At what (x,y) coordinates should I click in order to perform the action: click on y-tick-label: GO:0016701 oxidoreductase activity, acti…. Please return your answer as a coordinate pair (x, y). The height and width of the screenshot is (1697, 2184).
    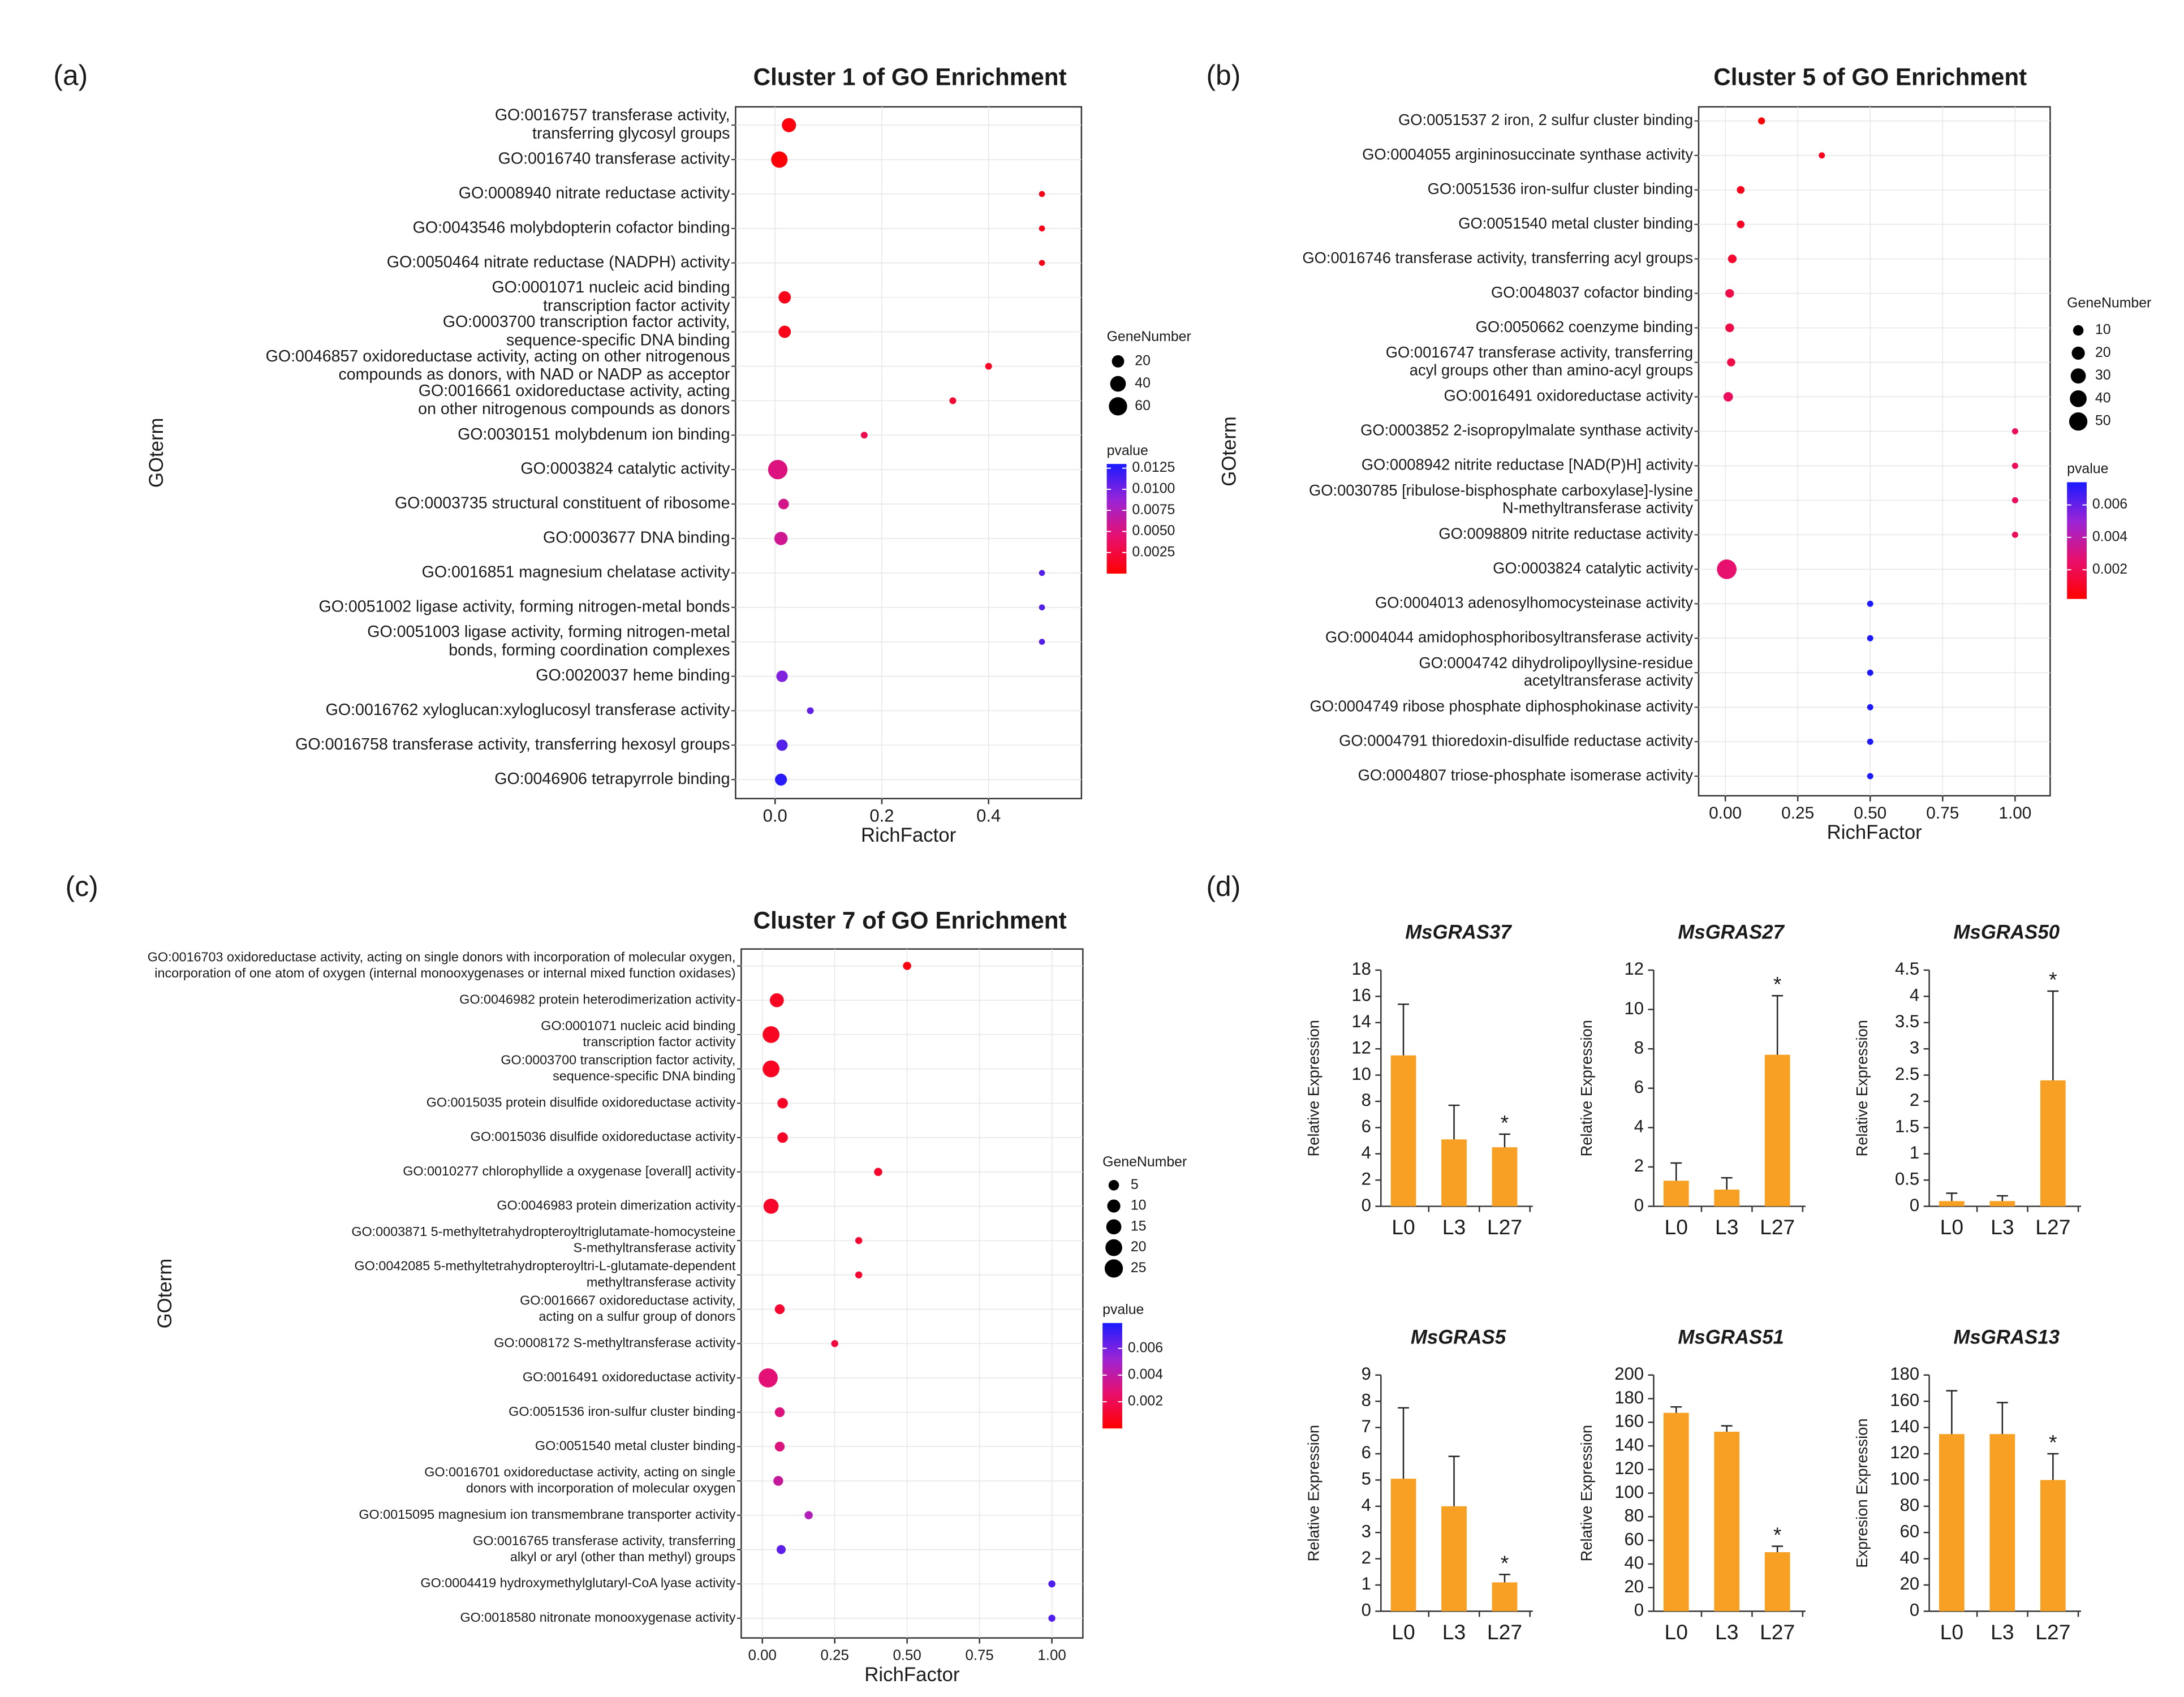
    Looking at the image, I should click on (579, 1472).